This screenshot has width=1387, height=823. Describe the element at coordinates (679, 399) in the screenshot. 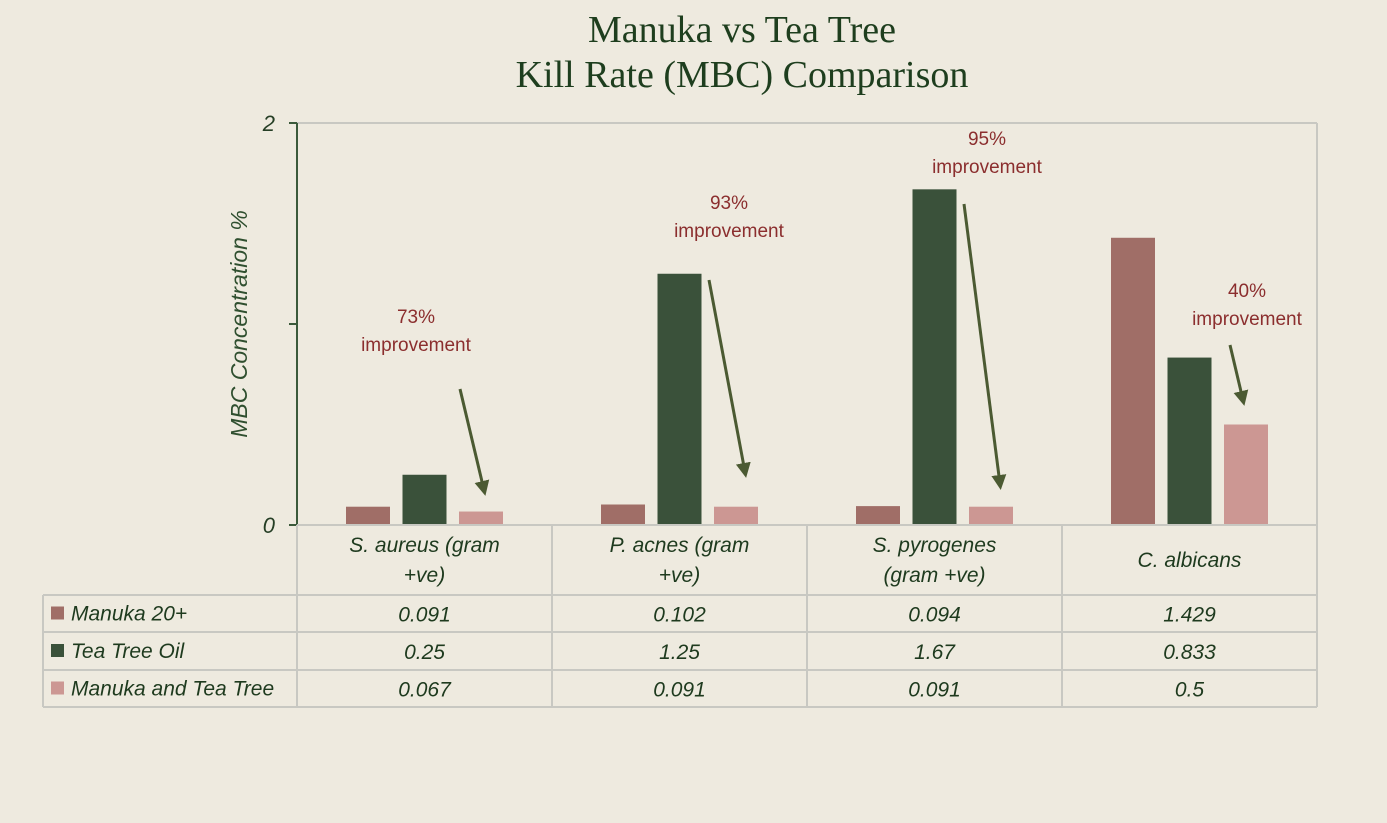

I see `bar-s1-c1` at that location.